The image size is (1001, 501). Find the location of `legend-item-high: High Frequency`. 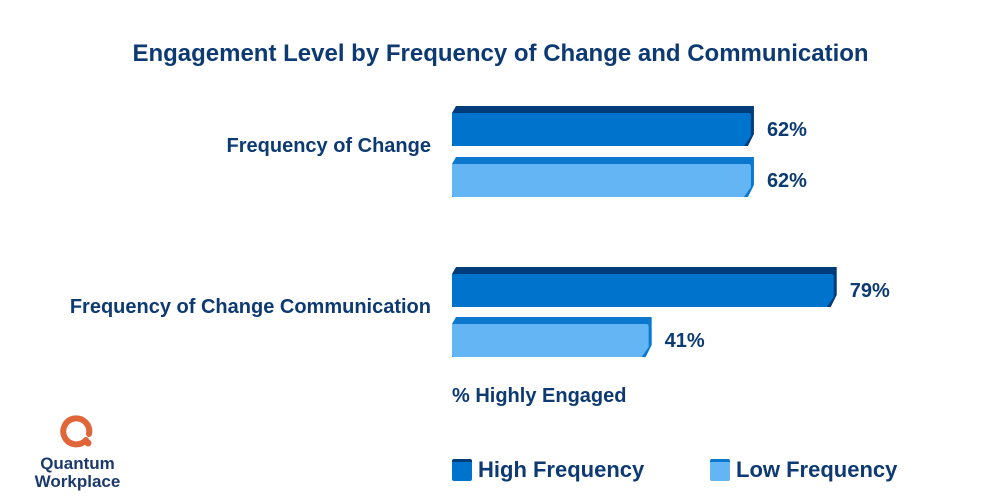

legend-item-high: High Frequency is located at coordinates (548, 470).